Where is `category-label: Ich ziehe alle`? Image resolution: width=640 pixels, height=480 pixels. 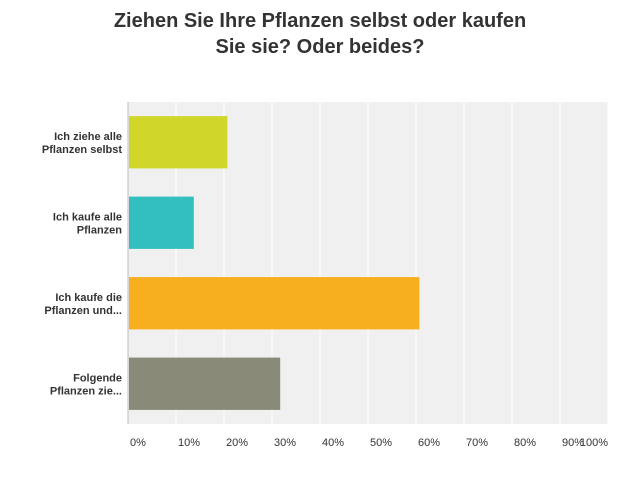 category-label: Ich ziehe alle is located at coordinates (88, 137).